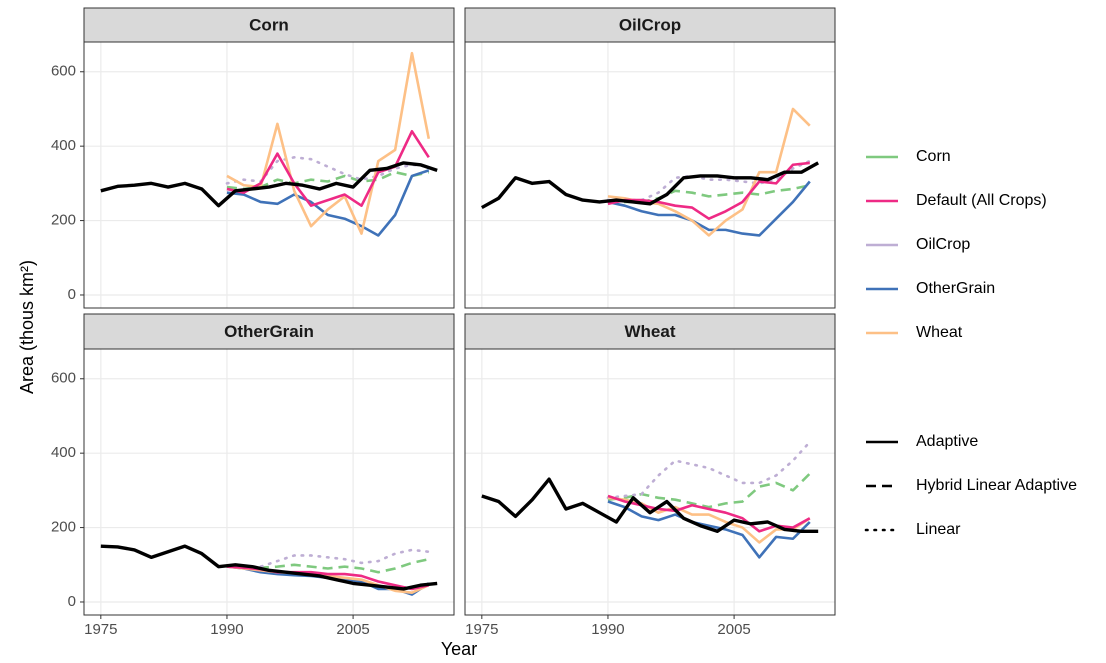 Image resolution: width=1106 pixels, height=663 pixels. I want to click on legend-label: Wheat, so click(939, 332).